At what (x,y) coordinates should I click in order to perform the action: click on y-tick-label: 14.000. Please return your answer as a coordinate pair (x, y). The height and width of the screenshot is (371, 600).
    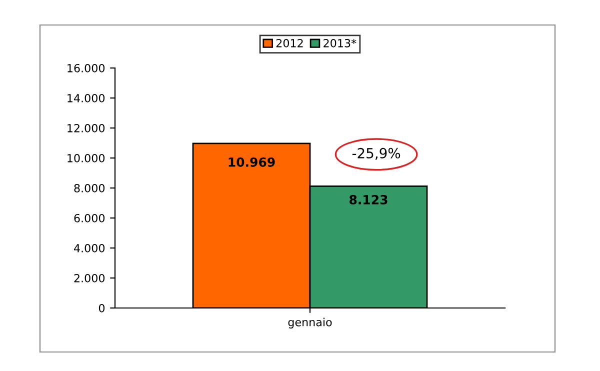
    Looking at the image, I should click on (86, 98).